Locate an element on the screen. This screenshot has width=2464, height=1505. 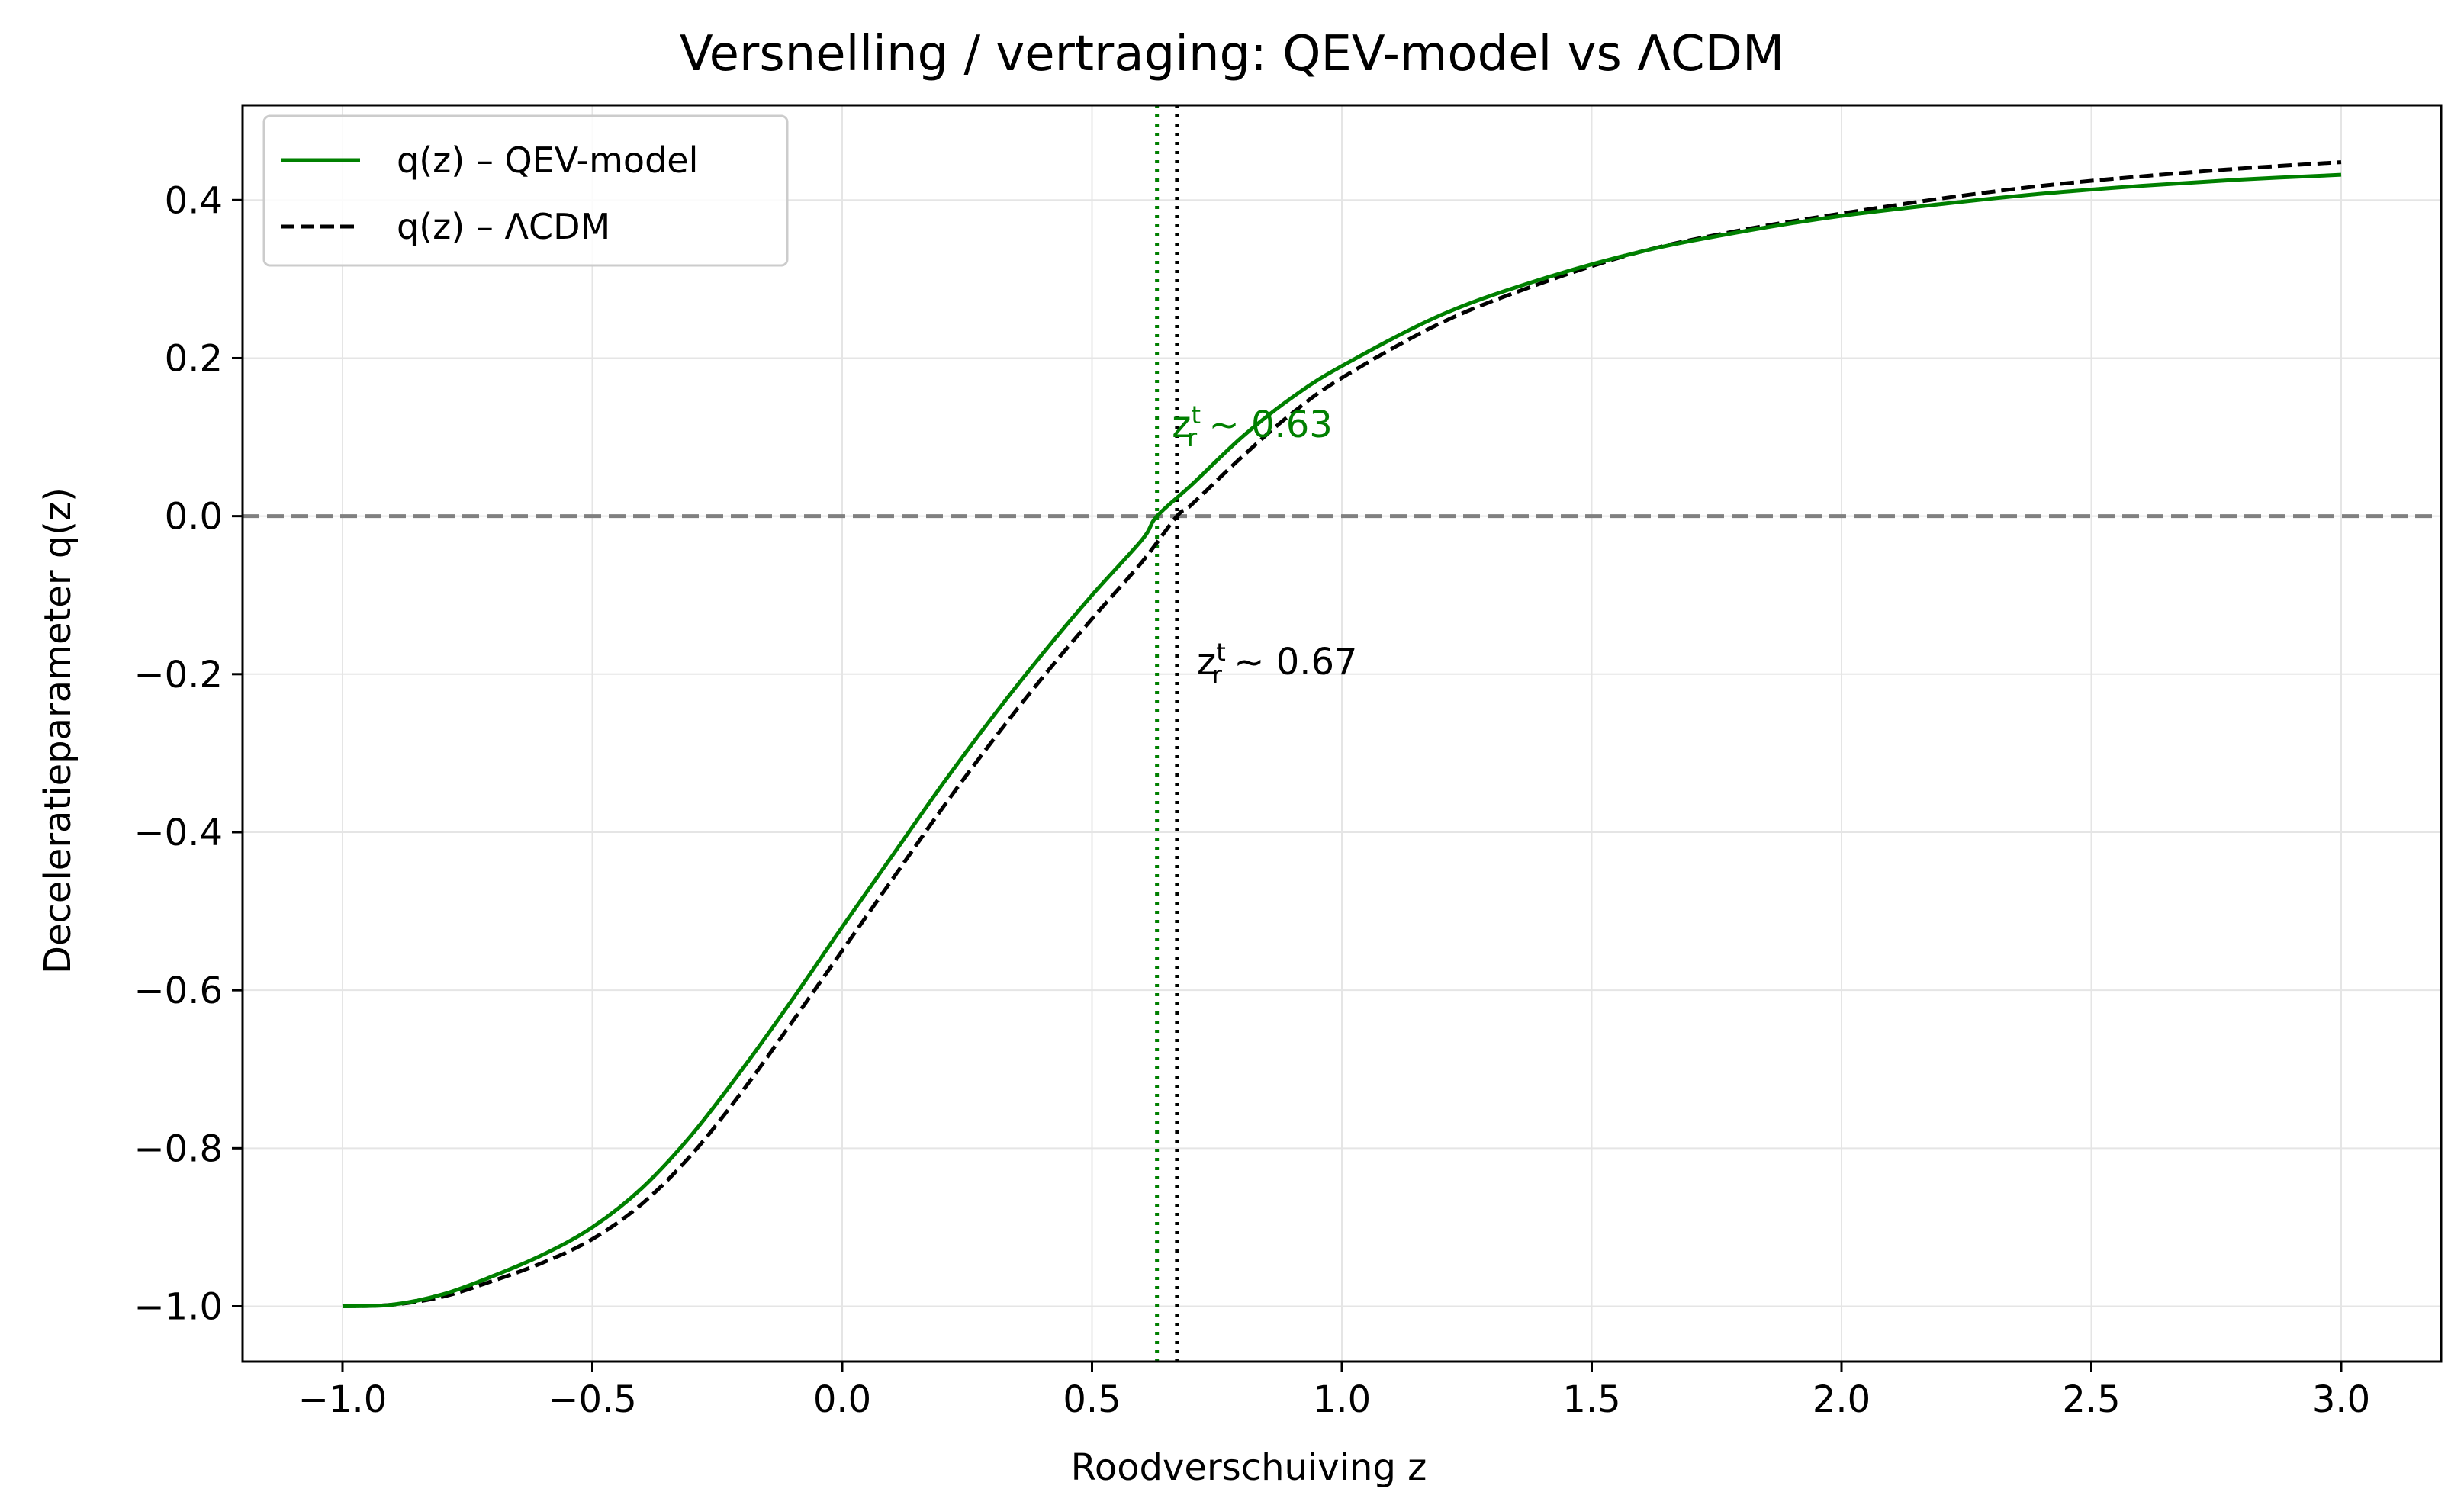
y-axis-label: Deceleratieparameter q(z) is located at coordinates (58, 730).